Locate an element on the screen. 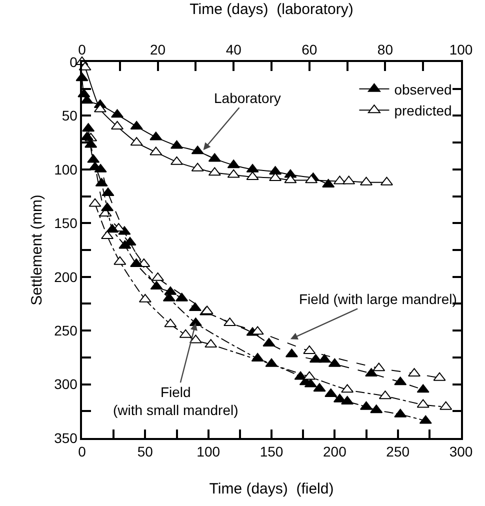 The image size is (485, 506). annotation: Laboratory is located at coordinates (247, 98).